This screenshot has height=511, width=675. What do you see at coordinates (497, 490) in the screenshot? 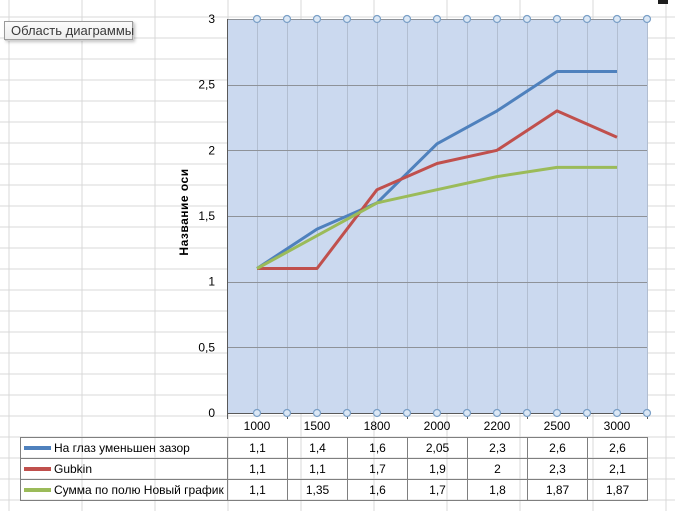
I see `value-cell: 1,8` at bounding box center [497, 490].